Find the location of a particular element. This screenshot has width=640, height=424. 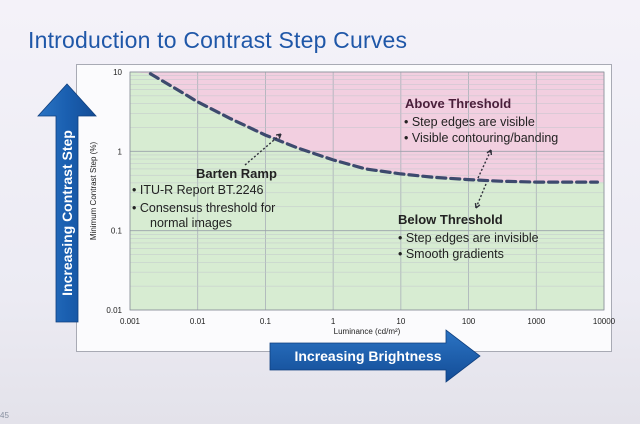

x-tick-label: 10000 is located at coordinates (604, 321).